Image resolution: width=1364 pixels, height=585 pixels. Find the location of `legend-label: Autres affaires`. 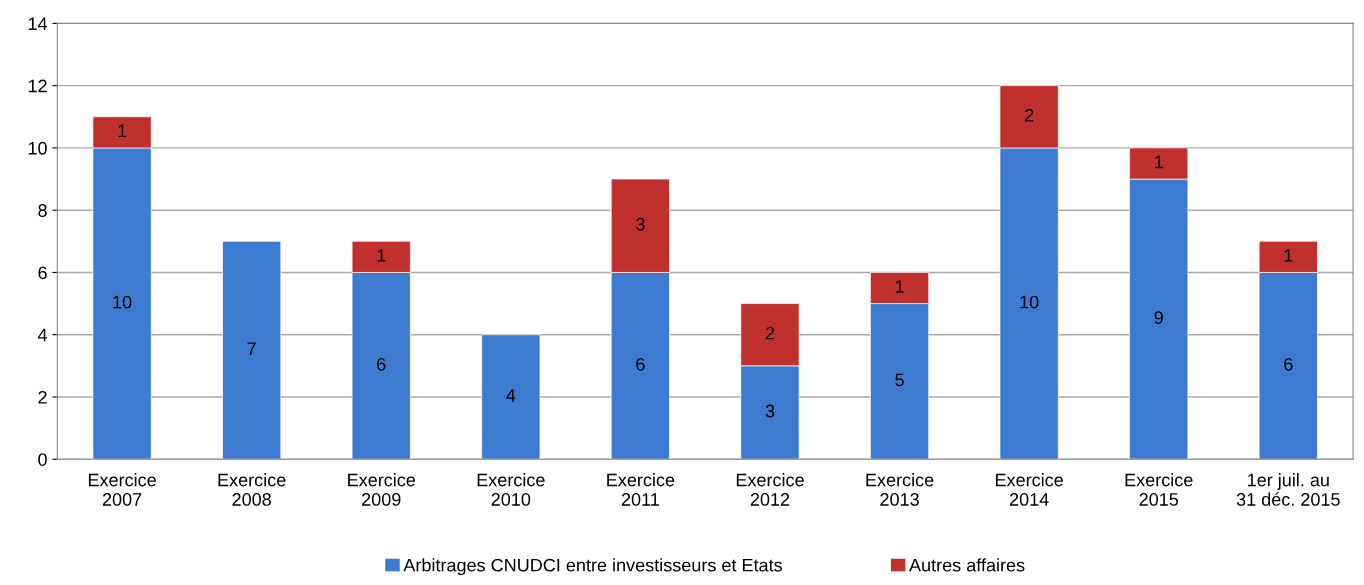

legend-label: Autres affaires is located at coordinates (967, 565).